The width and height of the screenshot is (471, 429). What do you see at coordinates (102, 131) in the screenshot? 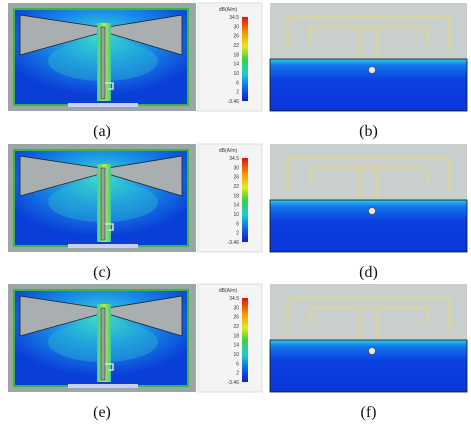
I see `panel-label: (a)` at bounding box center [102, 131].